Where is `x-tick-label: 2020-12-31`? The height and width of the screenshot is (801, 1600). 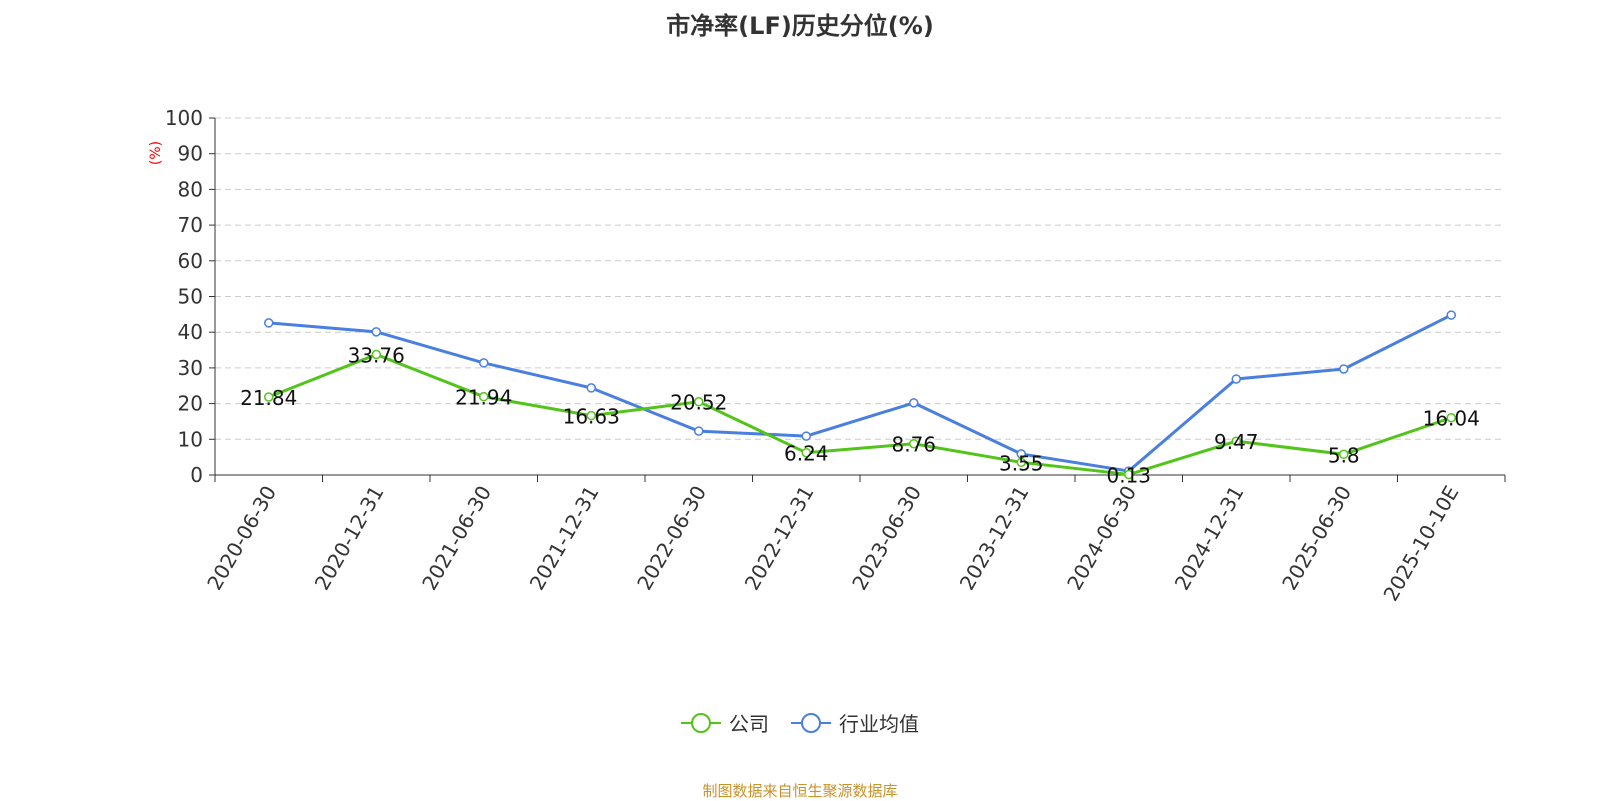 x-tick-label: 2020-12-31 is located at coordinates (349, 538).